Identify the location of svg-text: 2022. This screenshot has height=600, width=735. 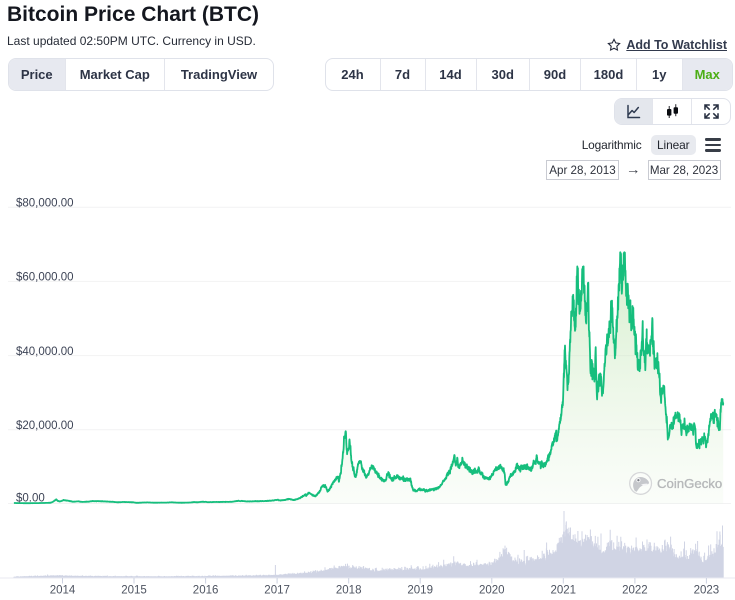
(635, 591).